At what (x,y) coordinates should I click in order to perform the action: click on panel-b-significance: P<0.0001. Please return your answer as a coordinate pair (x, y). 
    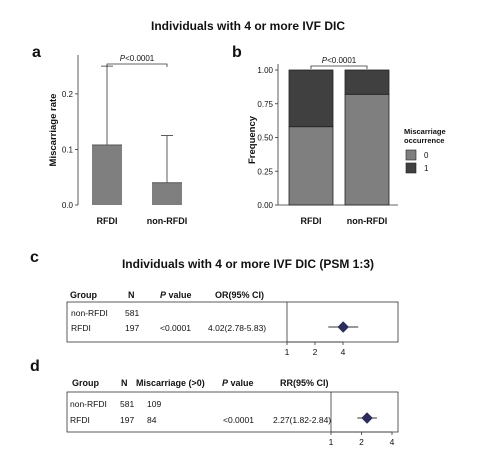
    Looking at the image, I should click on (339, 62).